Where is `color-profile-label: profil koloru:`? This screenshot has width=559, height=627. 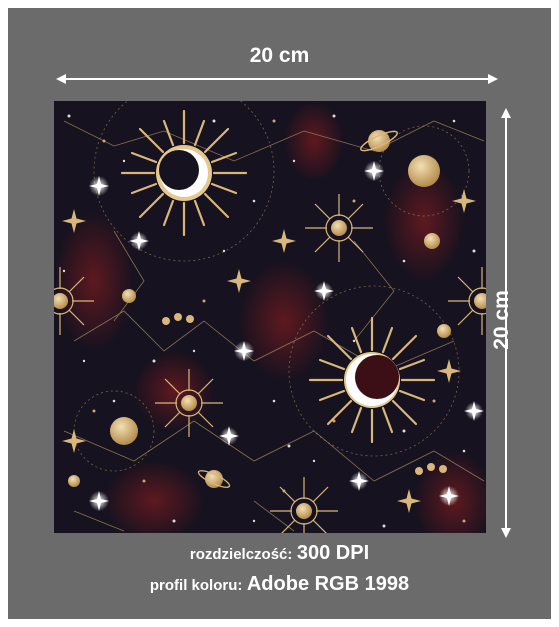 color-profile-label: profil koloru: is located at coordinates (196, 585).